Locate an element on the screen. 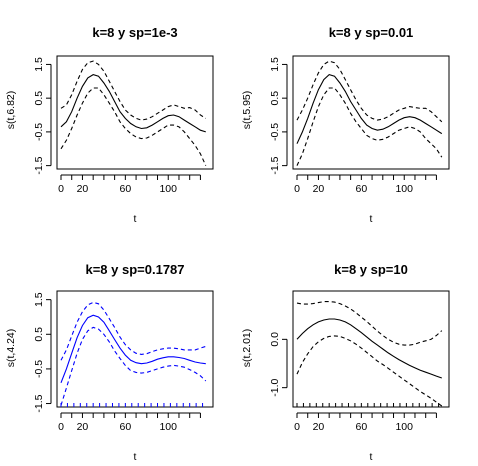 Image resolution: width=478 pixels, height=466 pixels. y-axis-title: s(t,2.01) is located at coordinates (247, 348).